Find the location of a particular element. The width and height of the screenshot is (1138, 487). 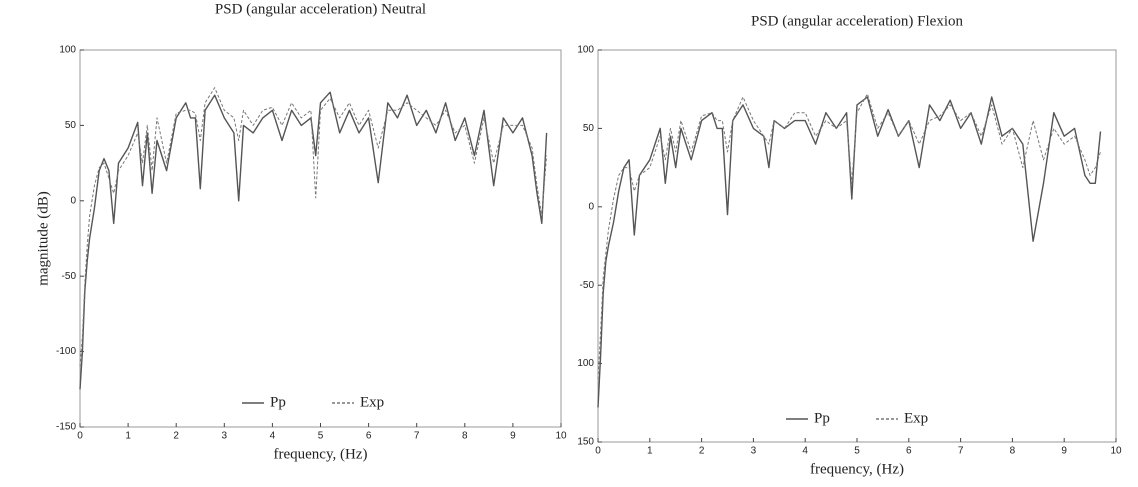

axis-title: magnitude (dB) is located at coordinates (43, 238).